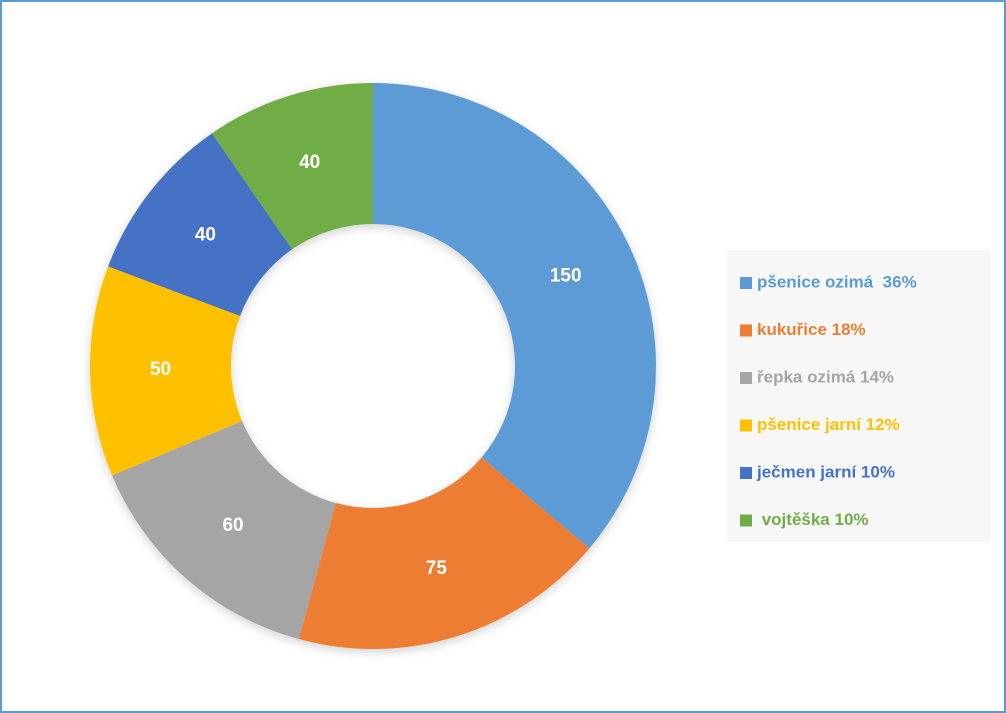  I want to click on data-label: 60, so click(232, 525).